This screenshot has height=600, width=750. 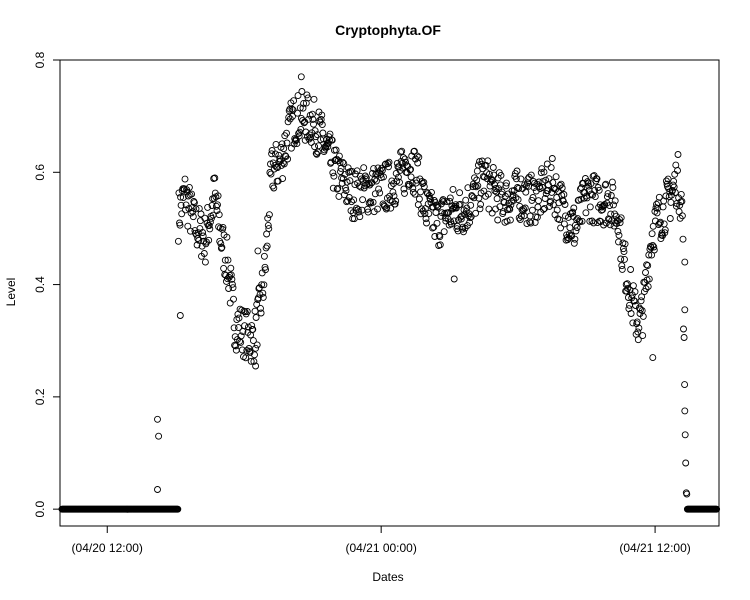 I want to click on y-axis: 0.0 0.2 0.4 0.6 0.8, so click(x=47, y=284).